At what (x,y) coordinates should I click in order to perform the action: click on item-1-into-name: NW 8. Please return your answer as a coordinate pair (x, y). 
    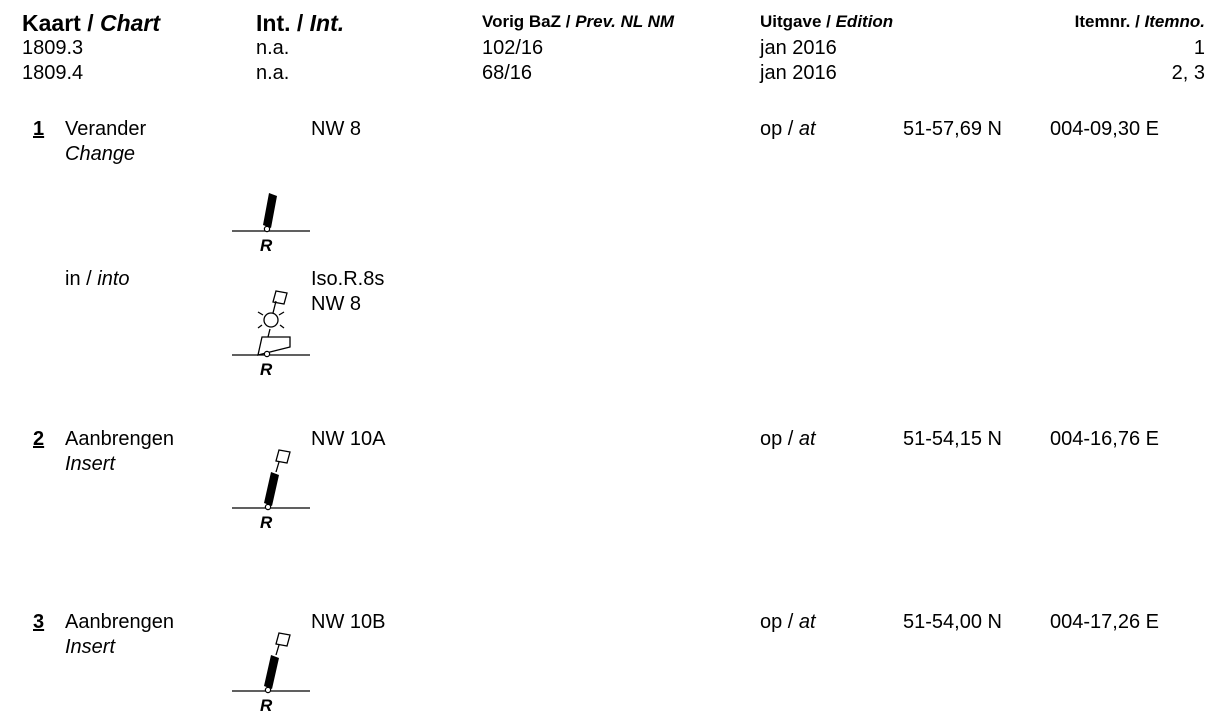
    Looking at the image, I should click on (336, 304).